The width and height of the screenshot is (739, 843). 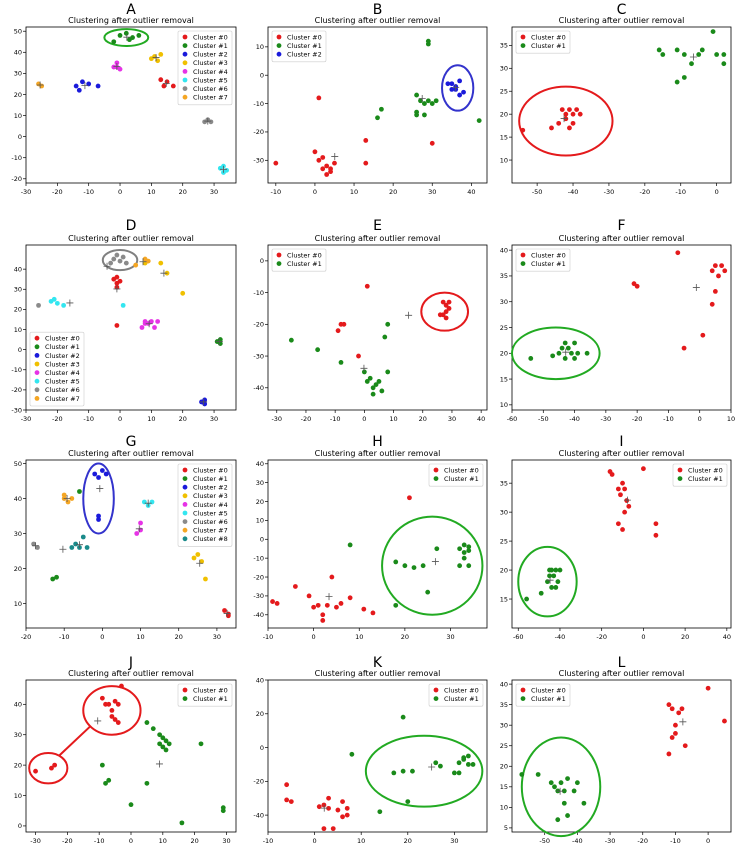 What do you see at coordinates (260, 680) in the screenshot?
I see `y-tick-label-k: 40` at bounding box center [260, 680].